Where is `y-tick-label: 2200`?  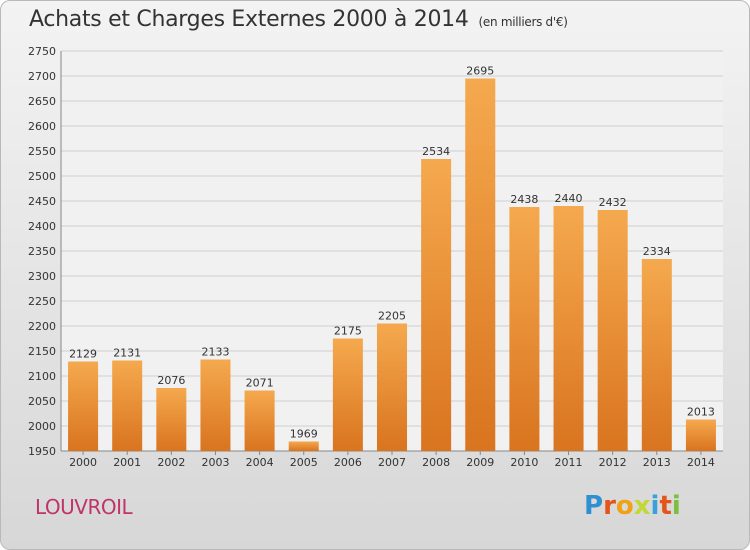 y-tick-label: 2200 is located at coordinates (42, 326).